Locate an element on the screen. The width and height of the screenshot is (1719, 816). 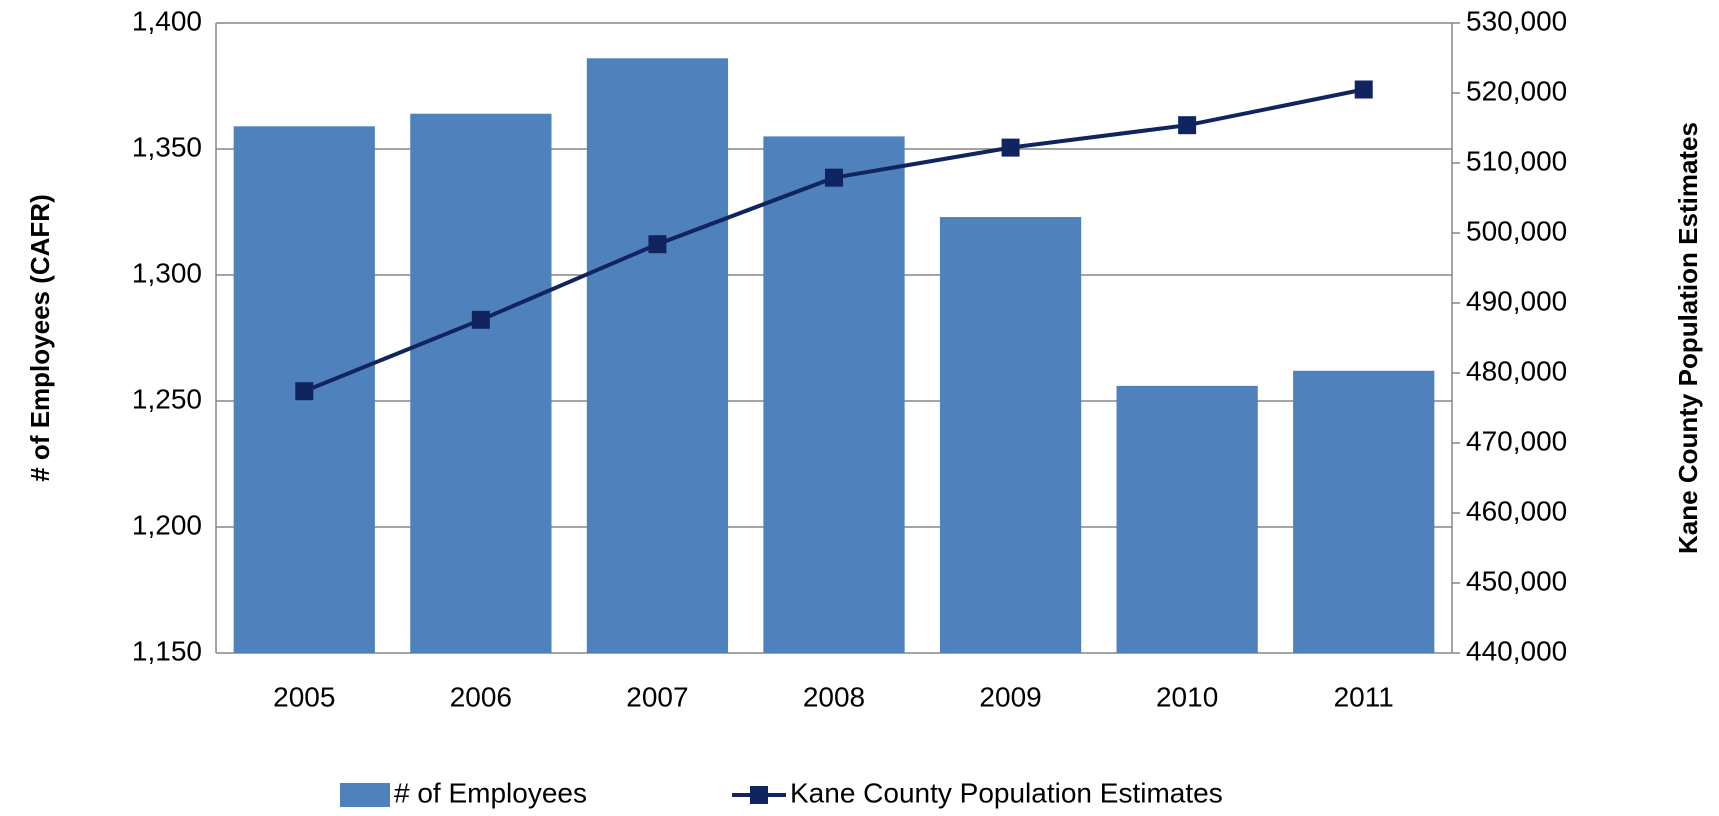
y2-tick-label: 470,000 is located at coordinates (1516, 440).